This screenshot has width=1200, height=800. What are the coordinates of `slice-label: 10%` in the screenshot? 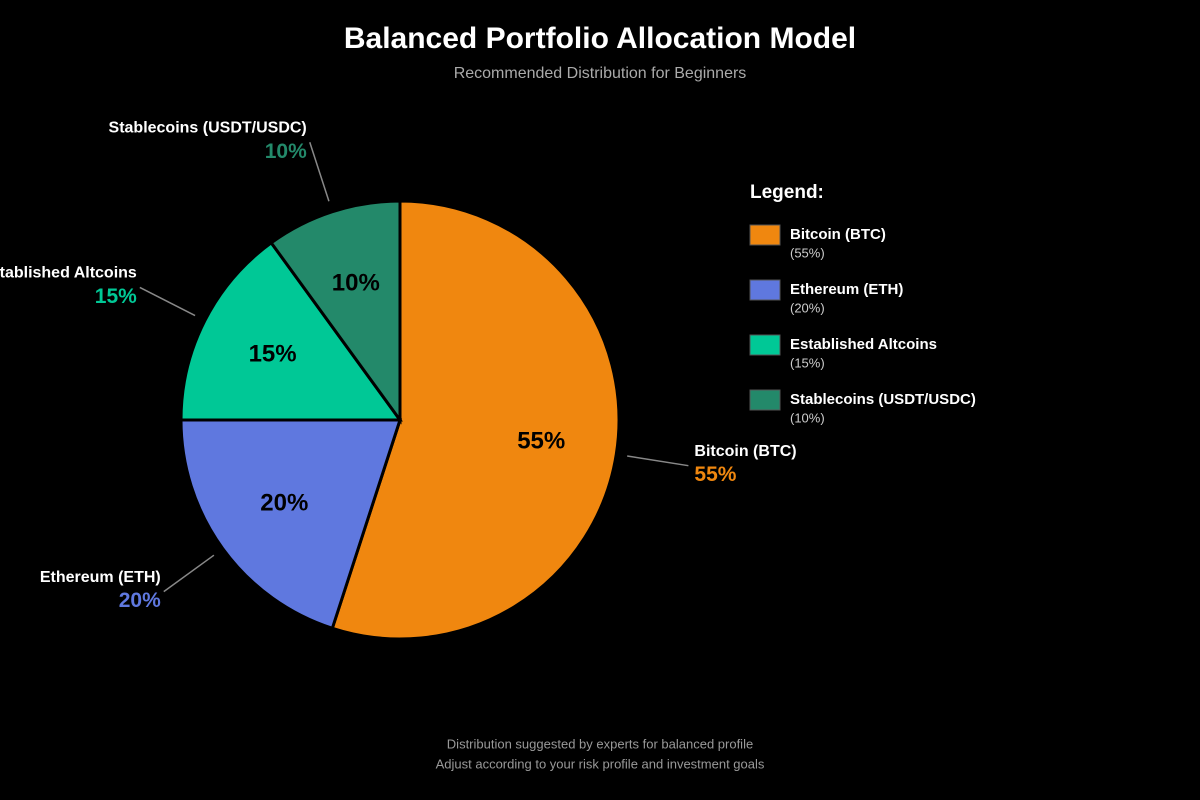 It's located at (356, 282).